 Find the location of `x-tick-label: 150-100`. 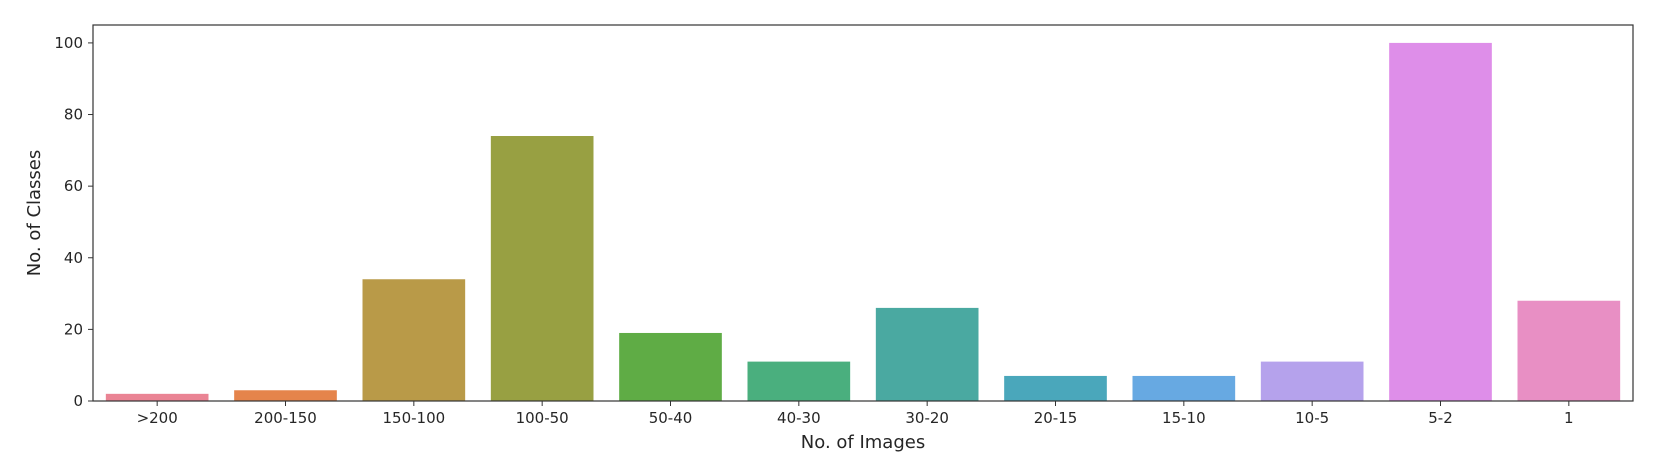

x-tick-label: 150-100 is located at coordinates (413, 418).